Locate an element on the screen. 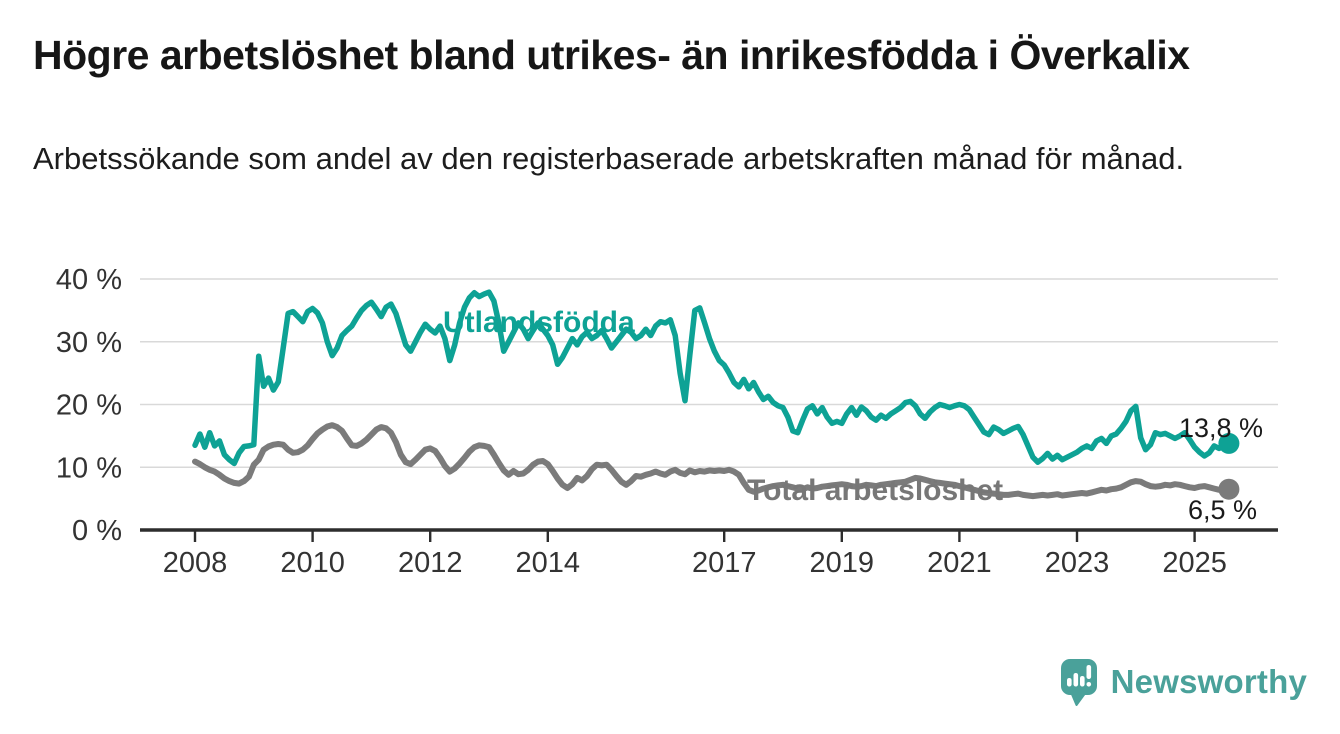 Image resolution: width=1340 pixels, height=734 pixels. series-label-total: Total arbetslöshet is located at coordinates (875, 490).